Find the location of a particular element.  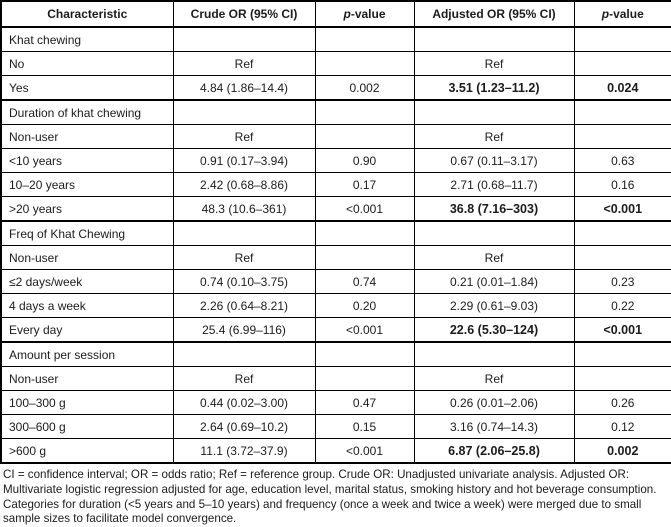

adjusted-or-cell: 3.16 (0.74–14.3) is located at coordinates (494, 426).